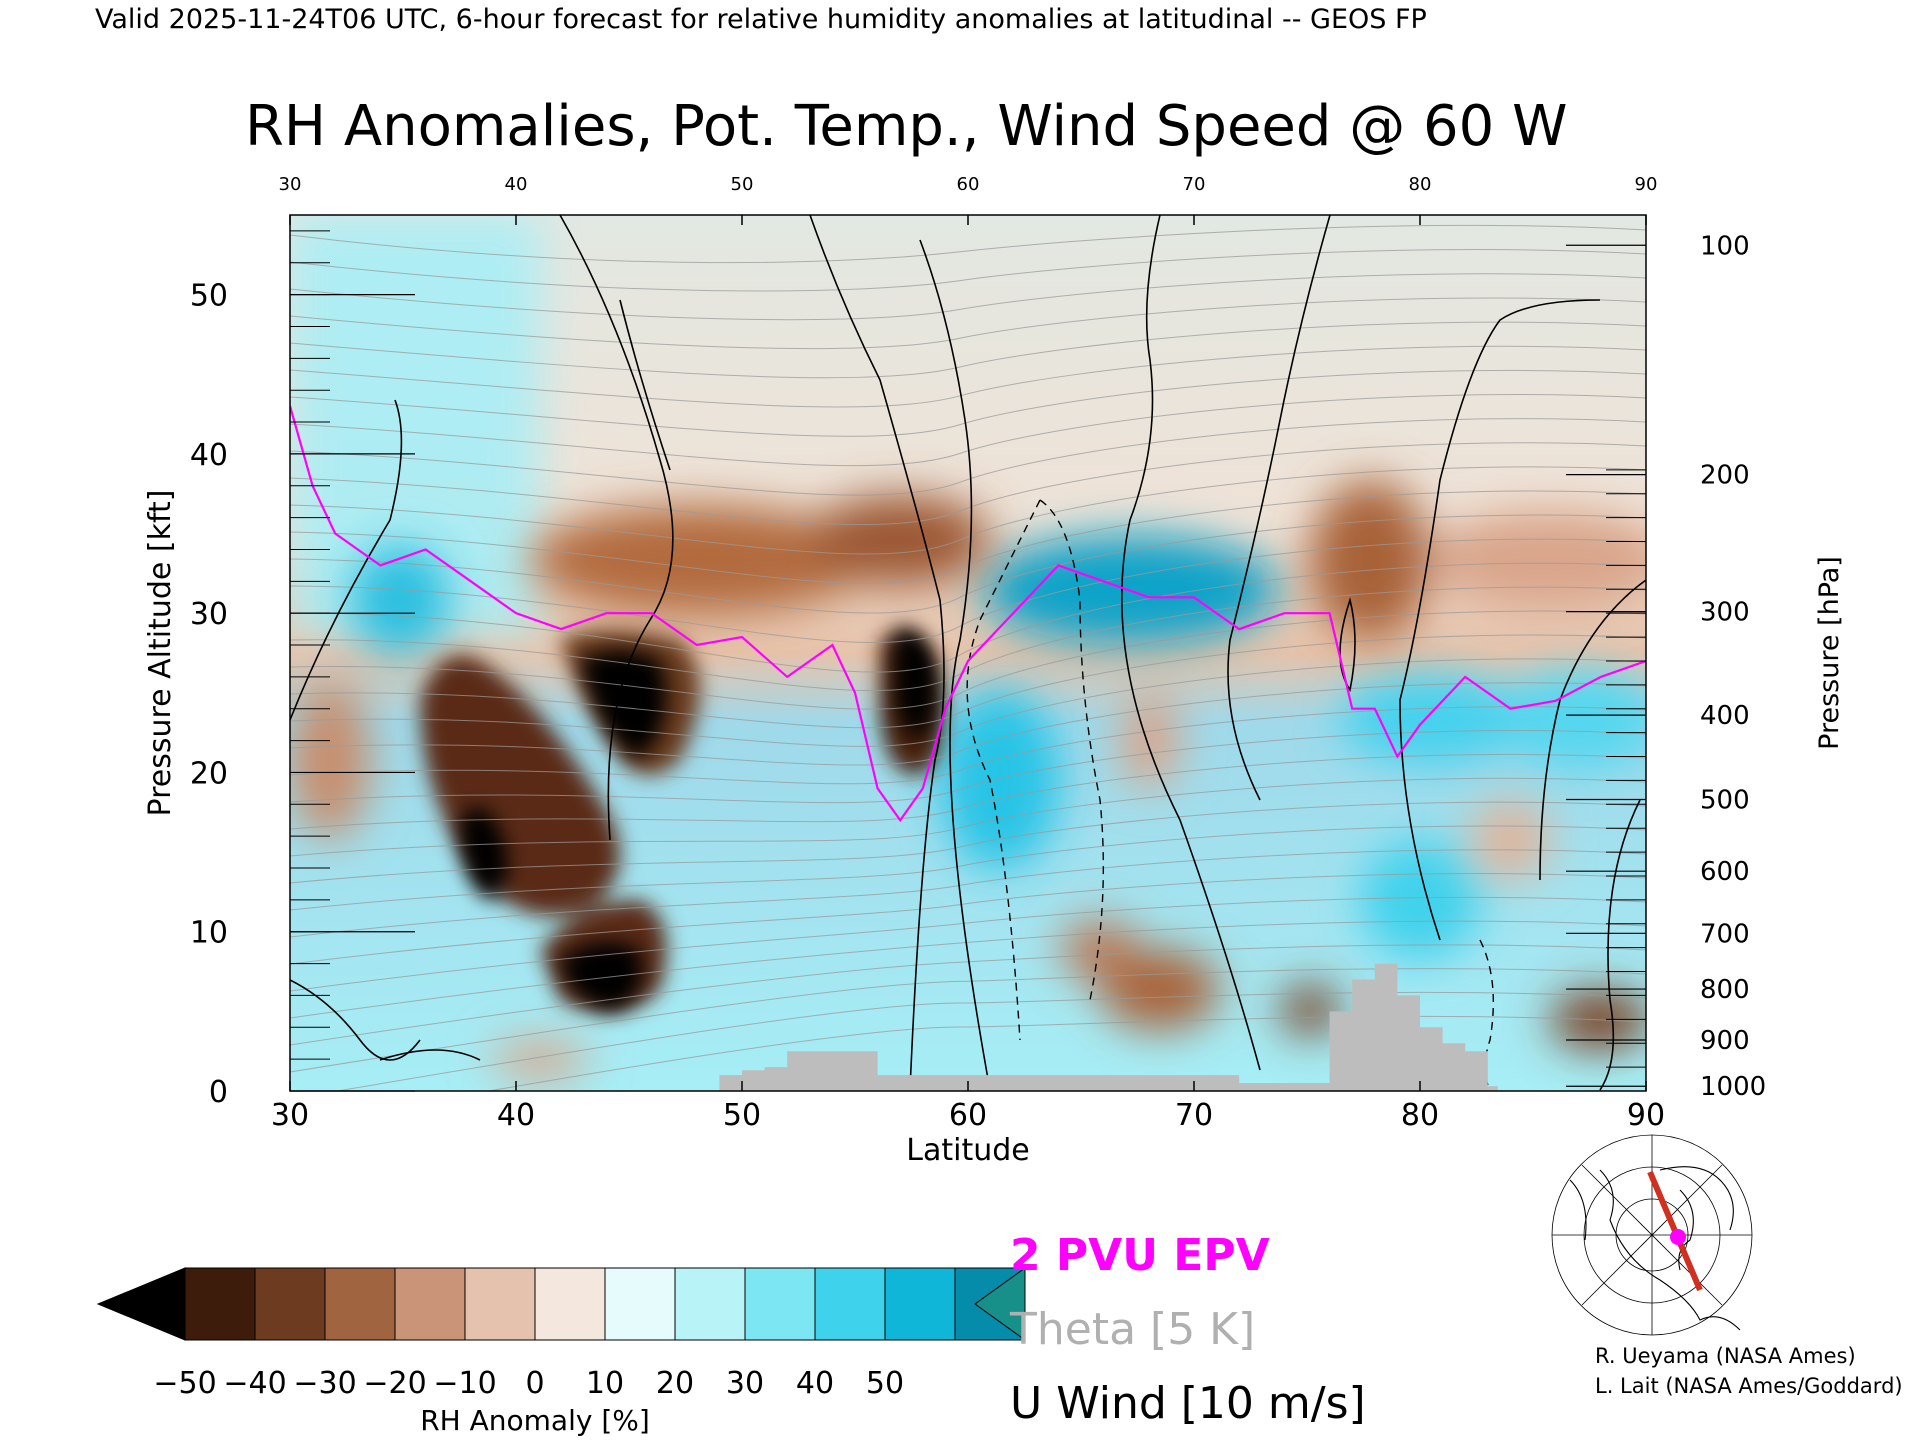 This screenshot has width=1920, height=1440. What do you see at coordinates (1230, 795) in the screenshot?
I see `wind-contours-negative` at bounding box center [1230, 795].